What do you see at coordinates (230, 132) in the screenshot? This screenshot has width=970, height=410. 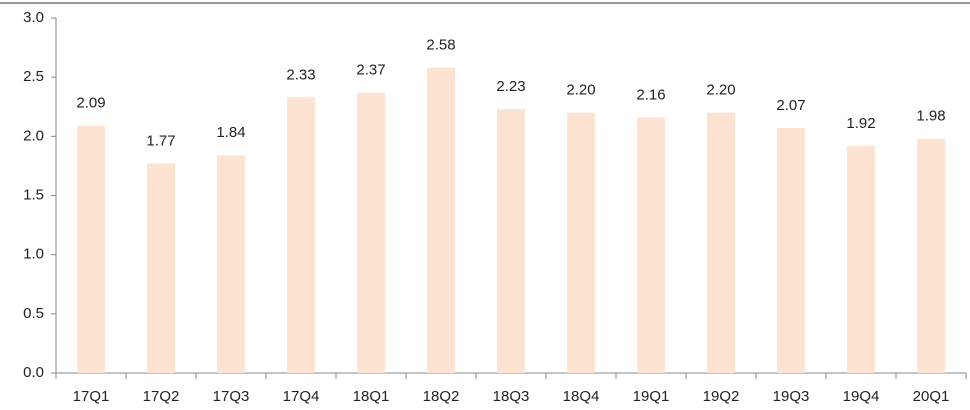 I see `data-label: 1.84` at bounding box center [230, 132].